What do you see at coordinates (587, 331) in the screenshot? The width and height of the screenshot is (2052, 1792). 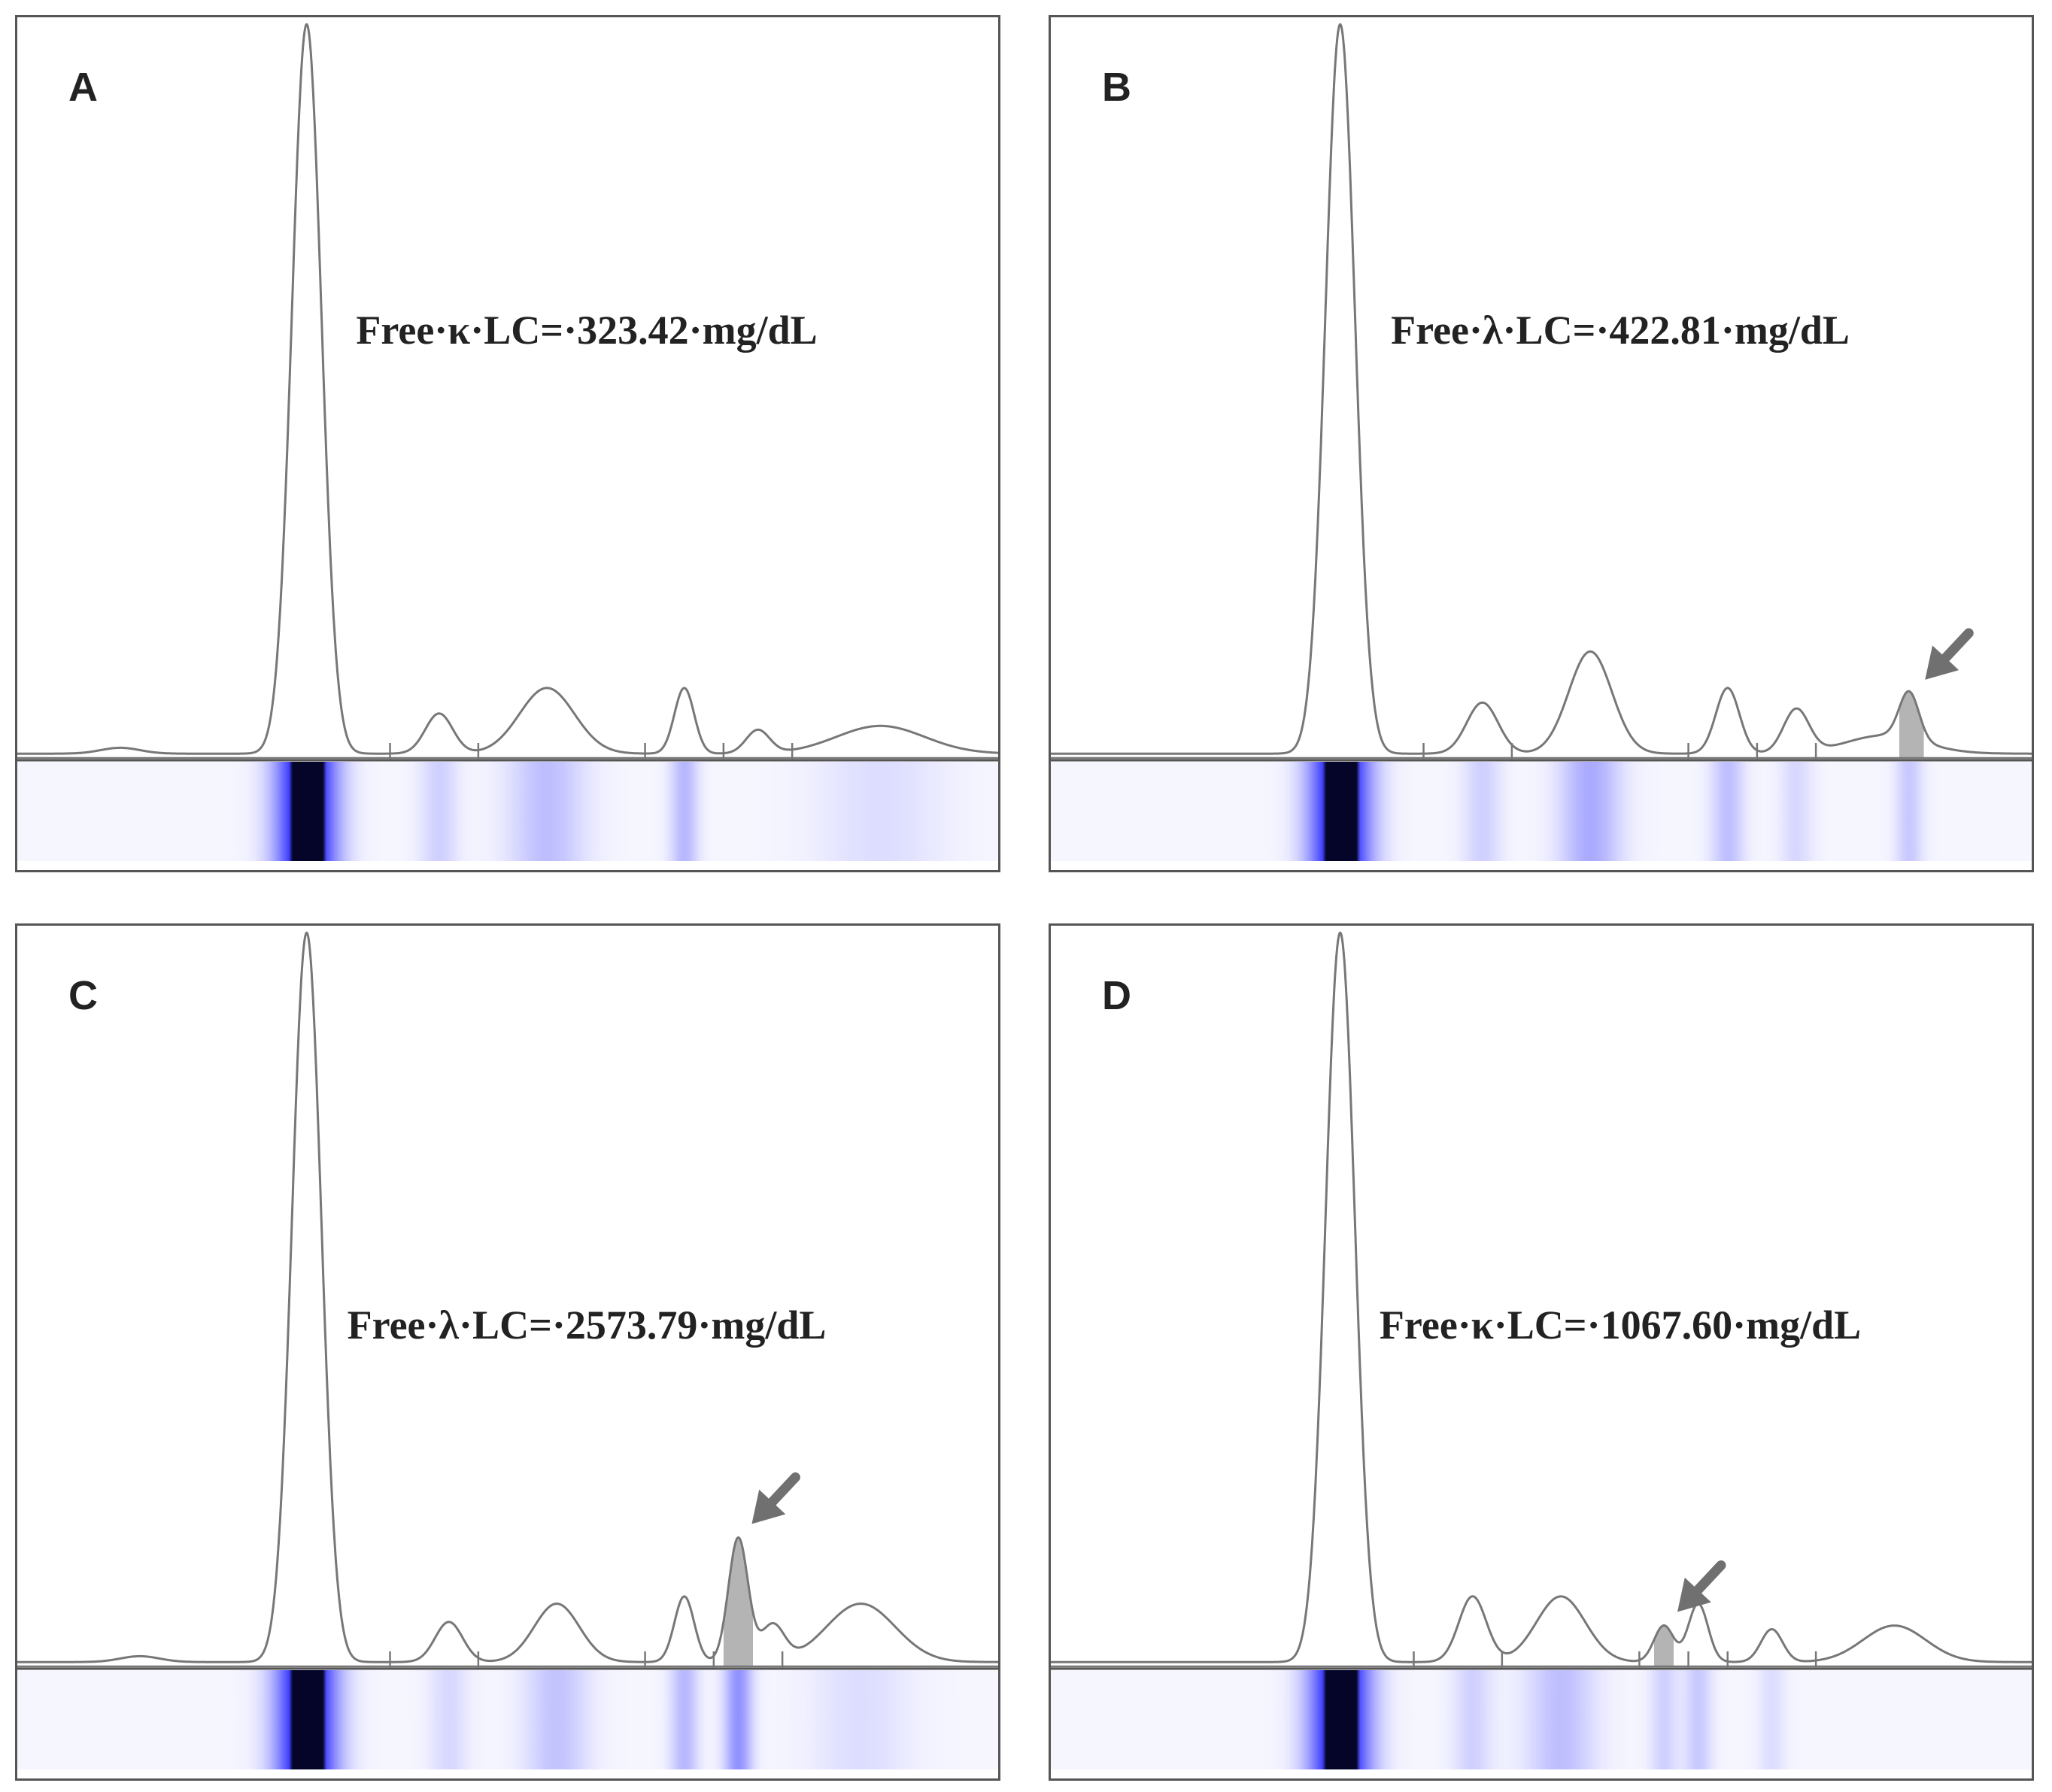 I see `panel-result-label: Free·κ·LC=·323.42·mg/dL` at bounding box center [587, 331].